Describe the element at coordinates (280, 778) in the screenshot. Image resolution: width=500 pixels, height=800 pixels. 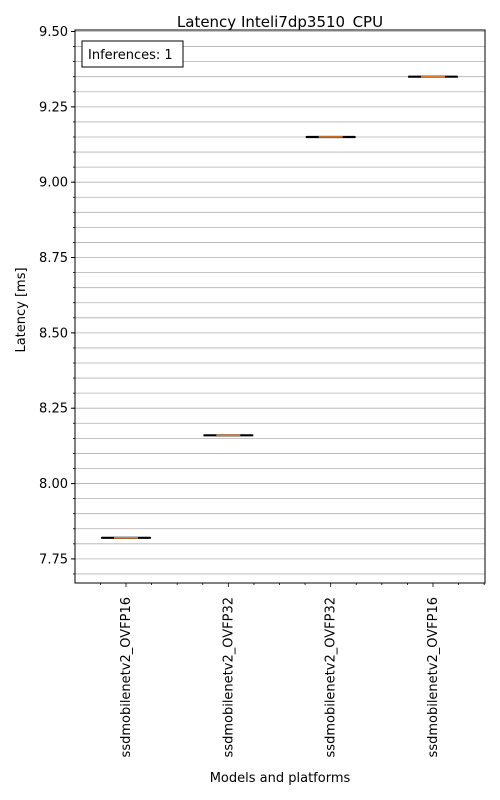
I see `x-axis-label: Models and platforms` at that location.